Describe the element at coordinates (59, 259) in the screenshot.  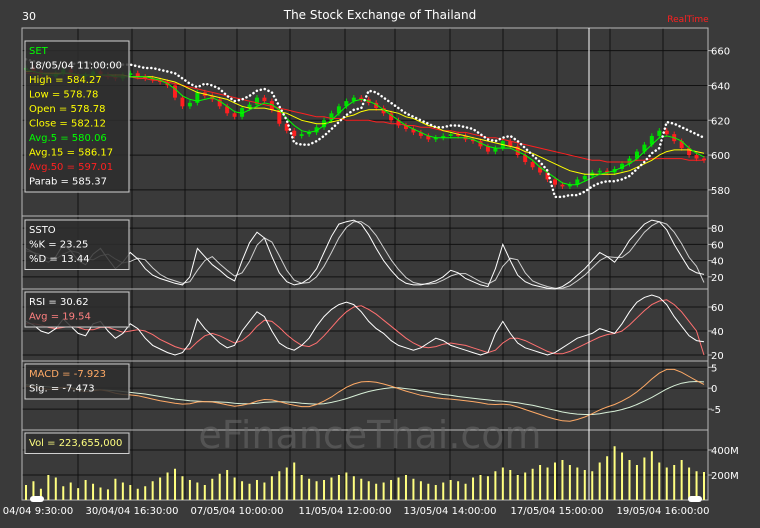
I see `ssto-legend-d: %D = 13.44` at that location.